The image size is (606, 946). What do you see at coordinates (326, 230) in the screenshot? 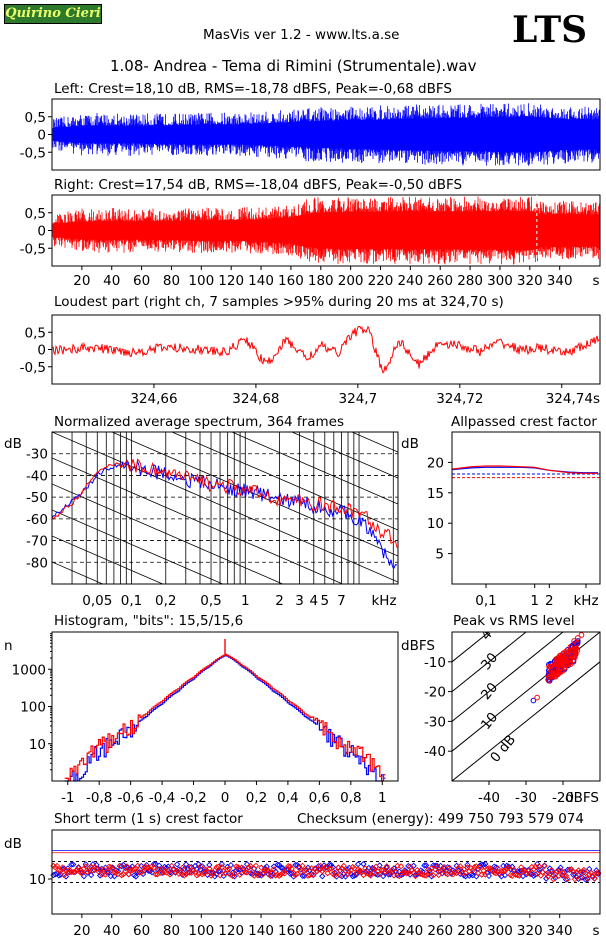
I see `right-waveform-signal` at bounding box center [326, 230].